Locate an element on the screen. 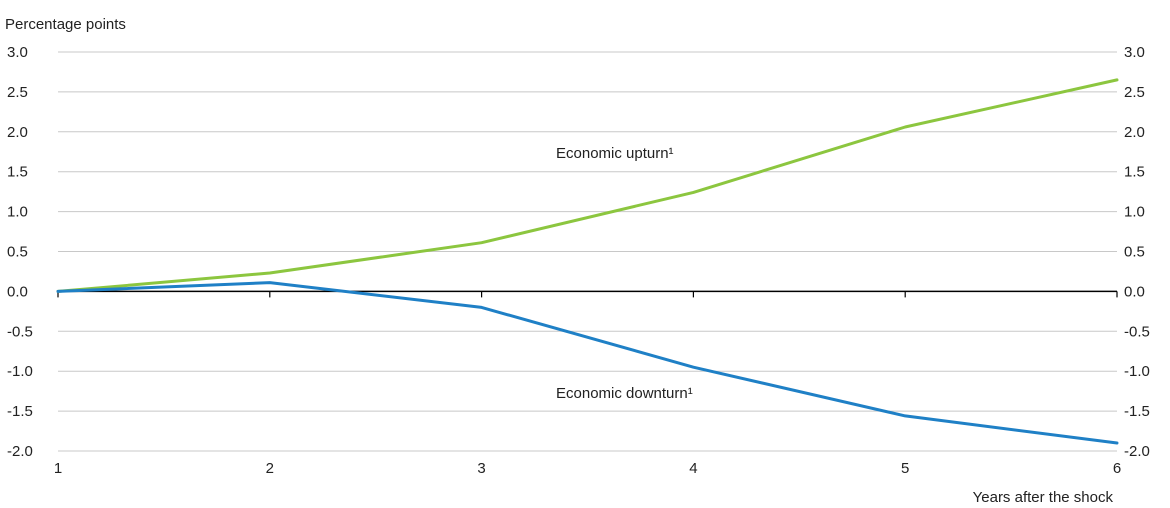 Image resolution: width=1170 pixels, height=508 pixels. y-tick-label-left: -1.5 is located at coordinates (20, 411).